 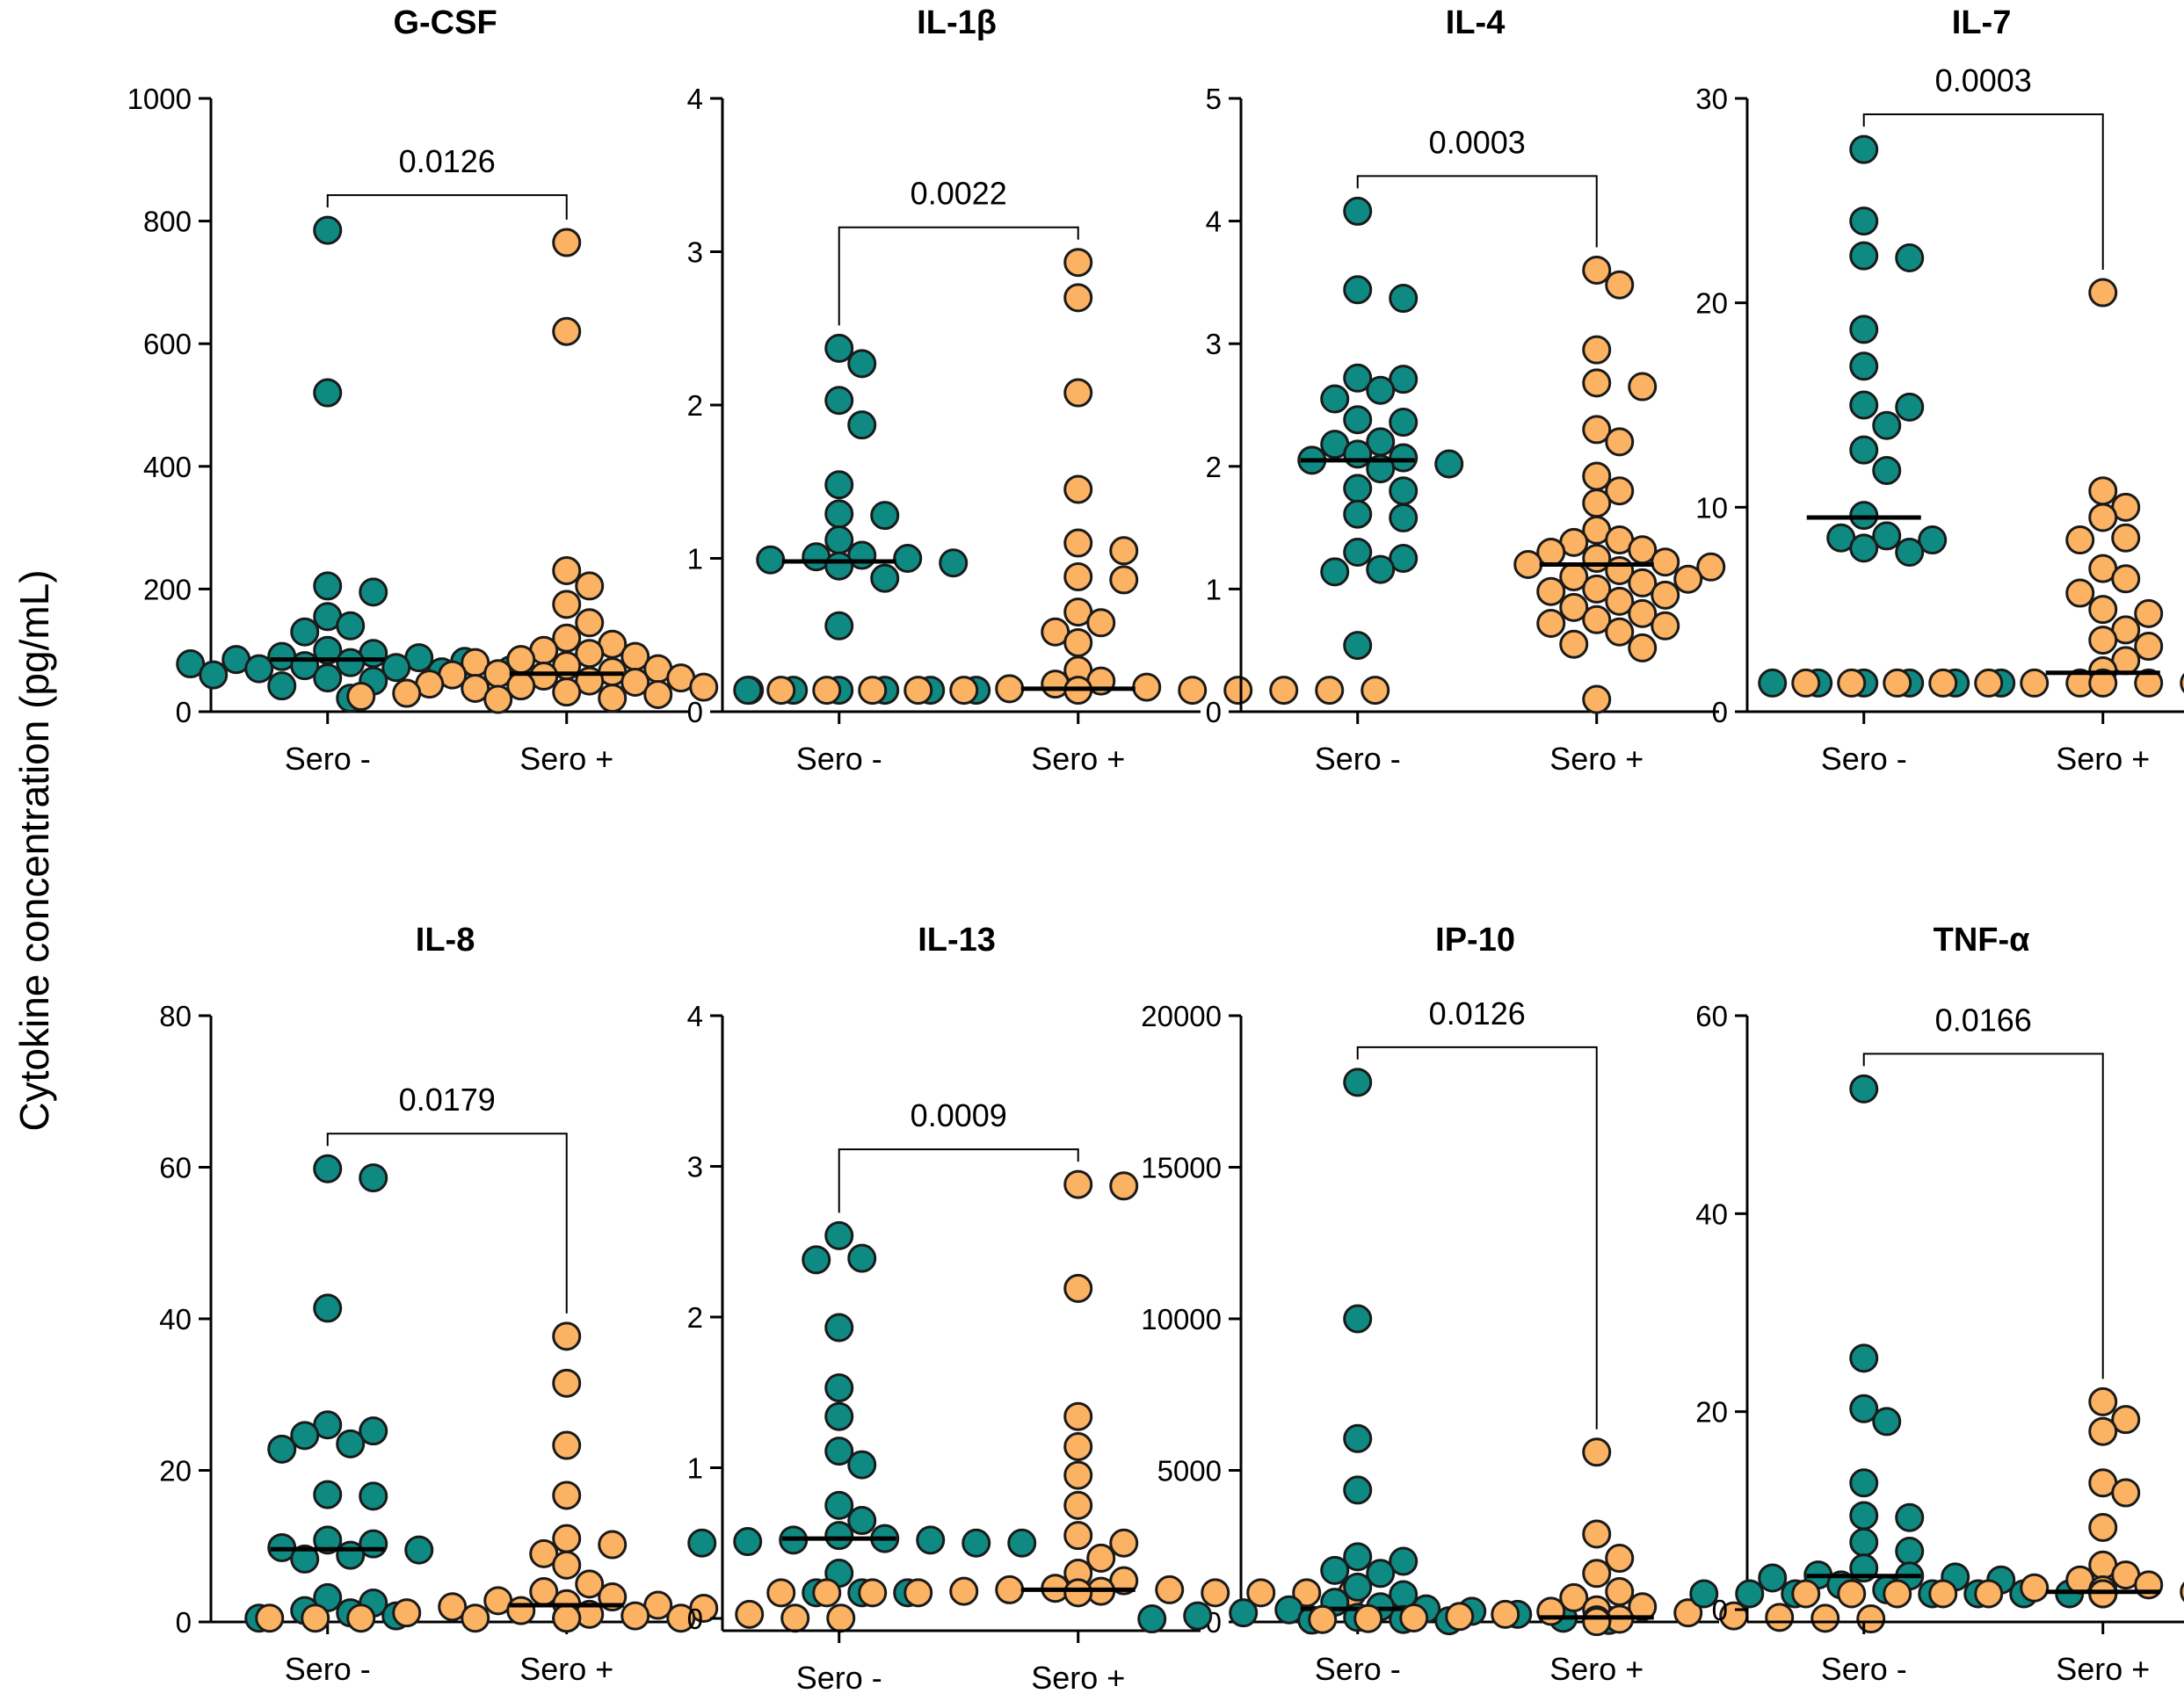 What do you see at coordinates (957, 23) in the screenshot?
I see `panel-title: IL-1β` at bounding box center [957, 23].